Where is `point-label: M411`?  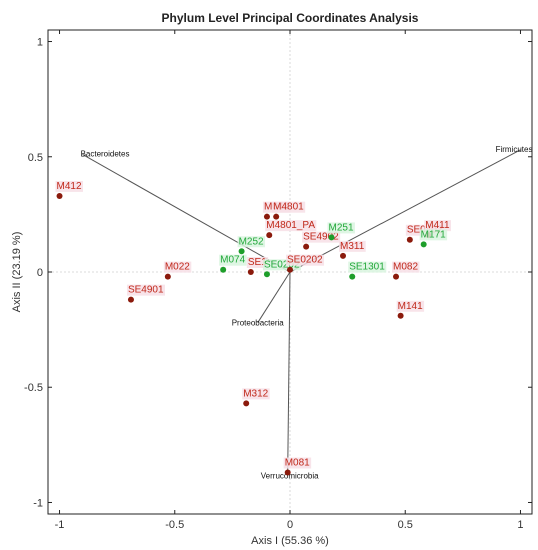
point-label: M411 is located at coordinates (437, 225).